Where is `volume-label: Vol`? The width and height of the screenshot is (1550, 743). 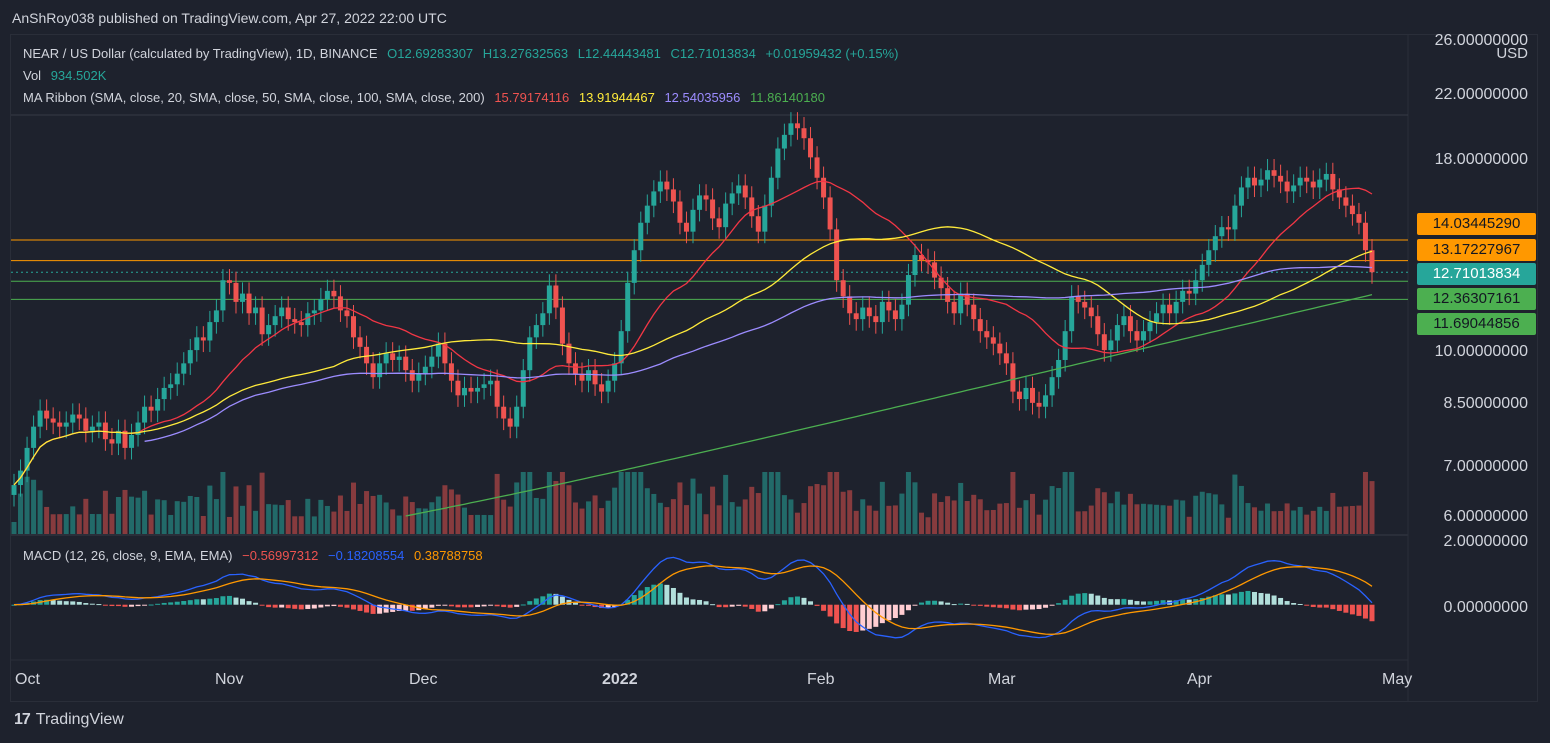 volume-label: Vol is located at coordinates (32, 75).